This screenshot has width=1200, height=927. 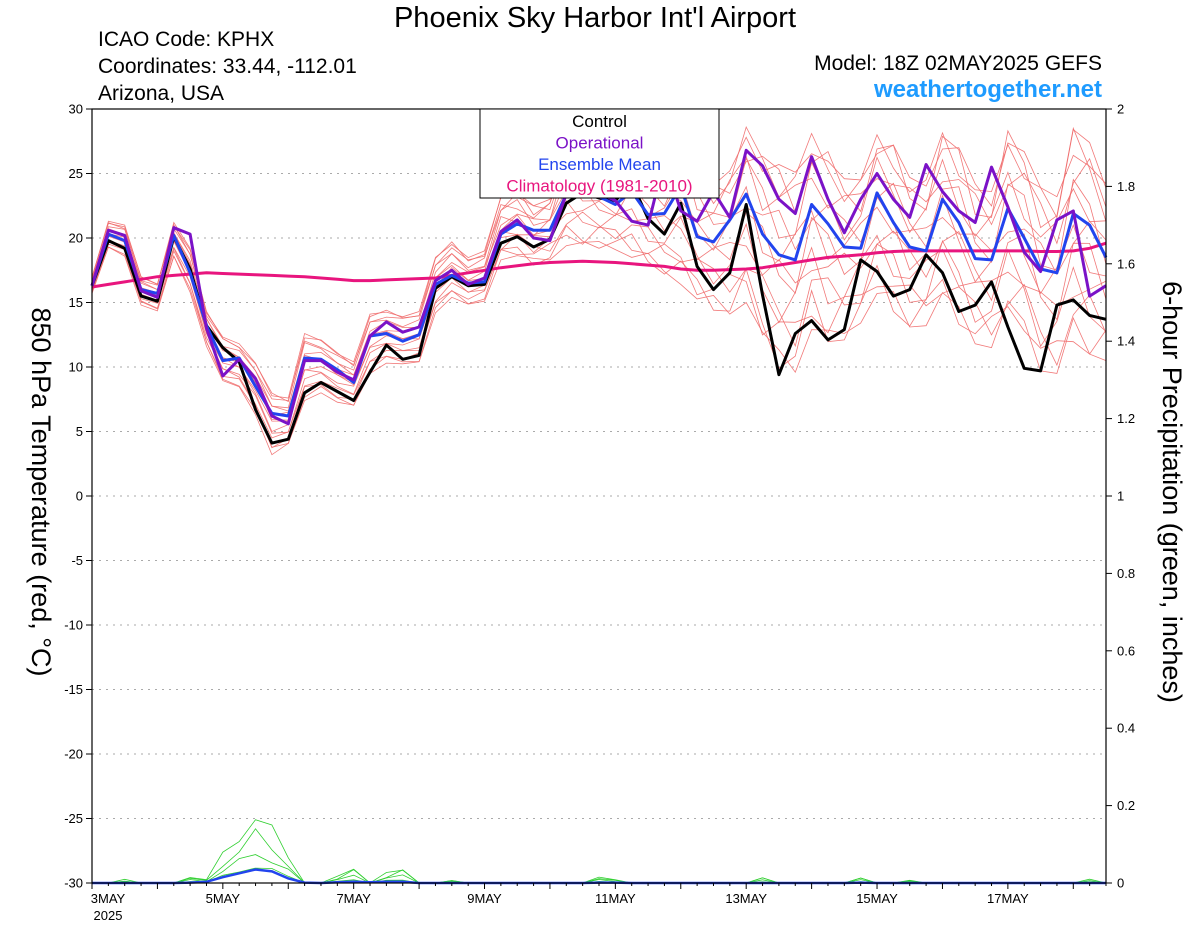 I want to click on x-tick-sublabel: 2025, so click(x=108, y=915).